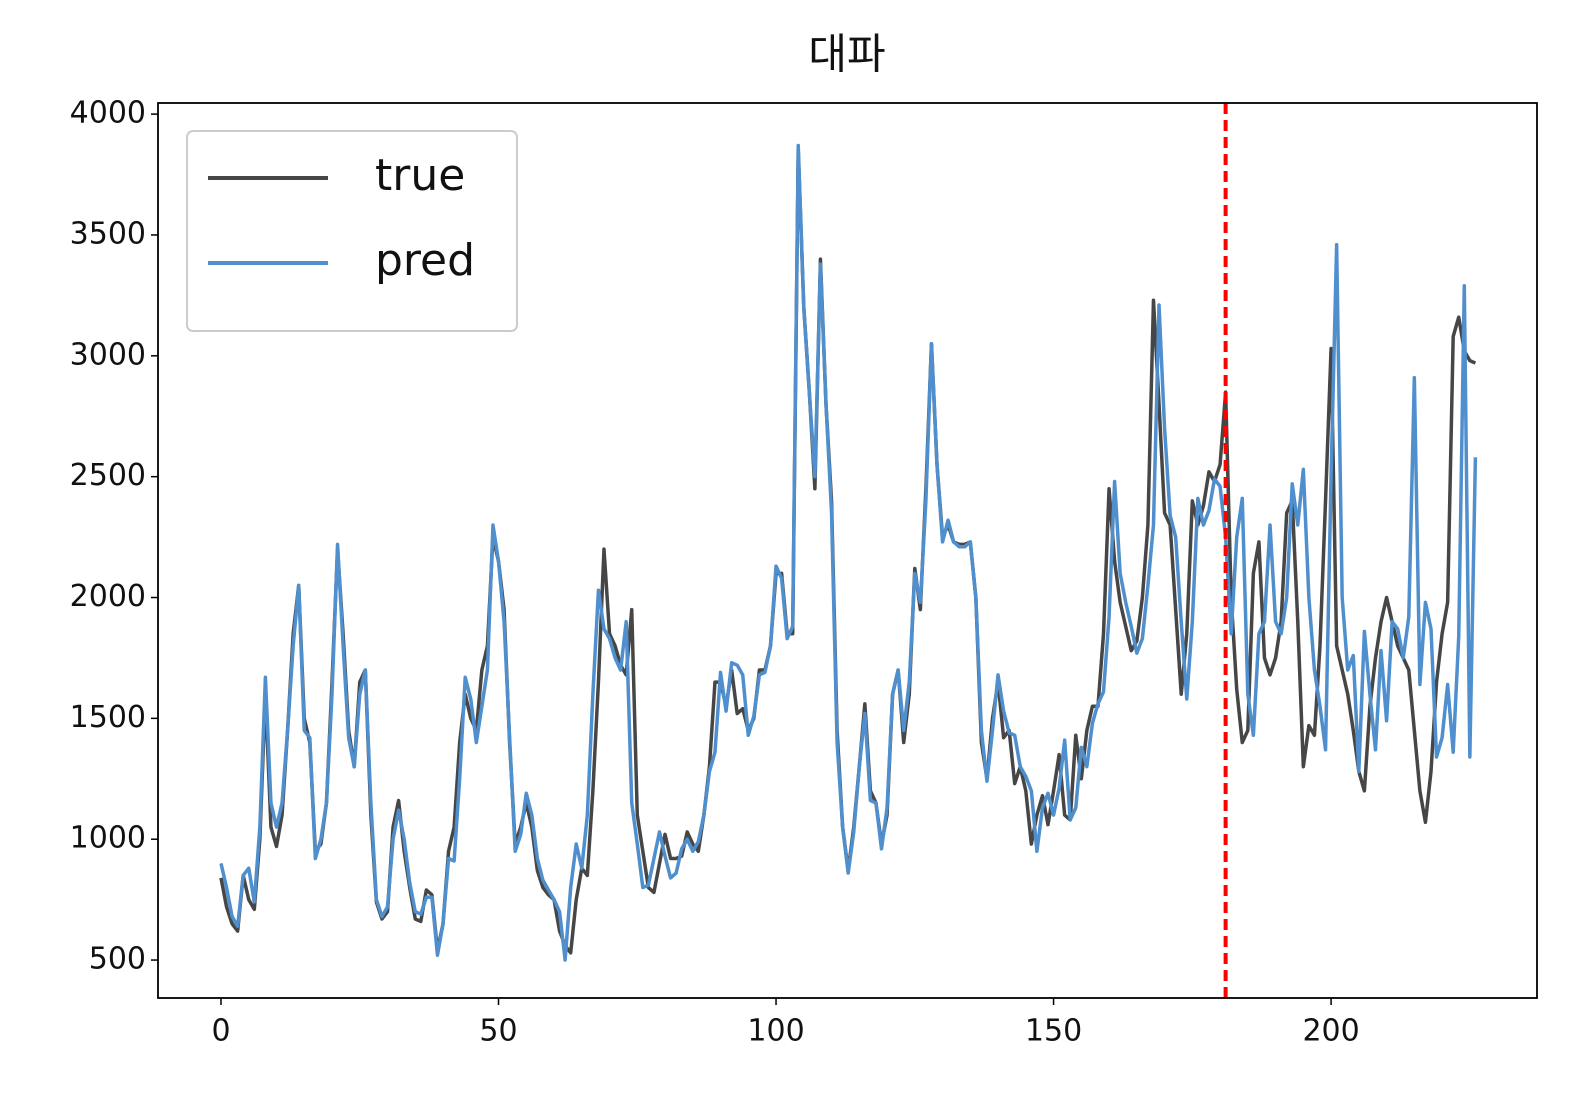 This screenshot has height=1109, width=1585. Describe the element at coordinates (108, 233) in the screenshot. I see `y-tick-label: 3500` at that location.